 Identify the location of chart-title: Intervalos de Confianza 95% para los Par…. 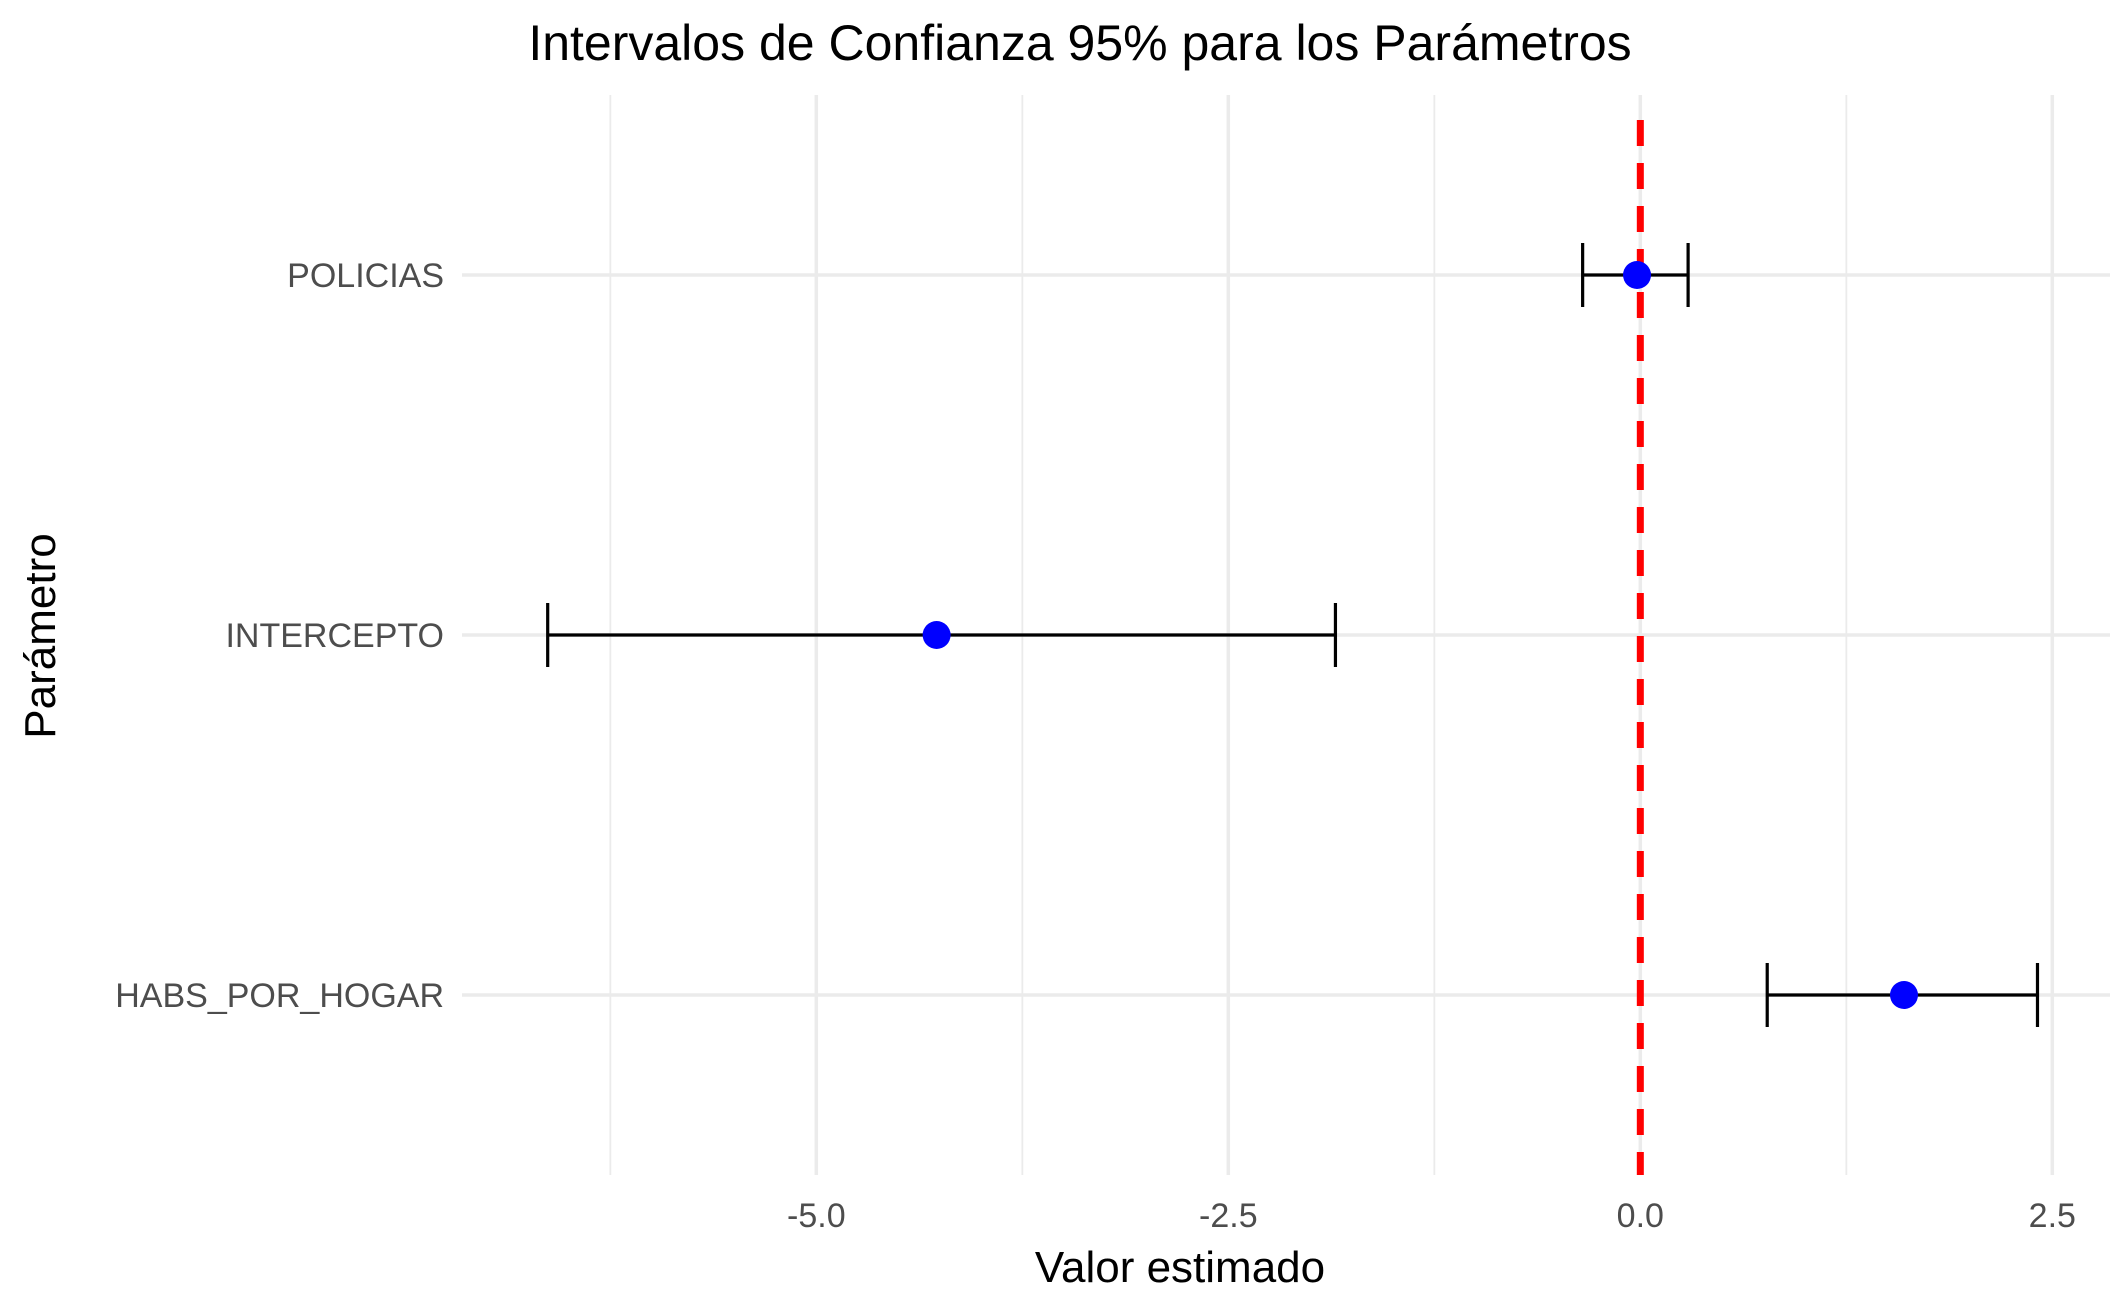
(1079, 43).